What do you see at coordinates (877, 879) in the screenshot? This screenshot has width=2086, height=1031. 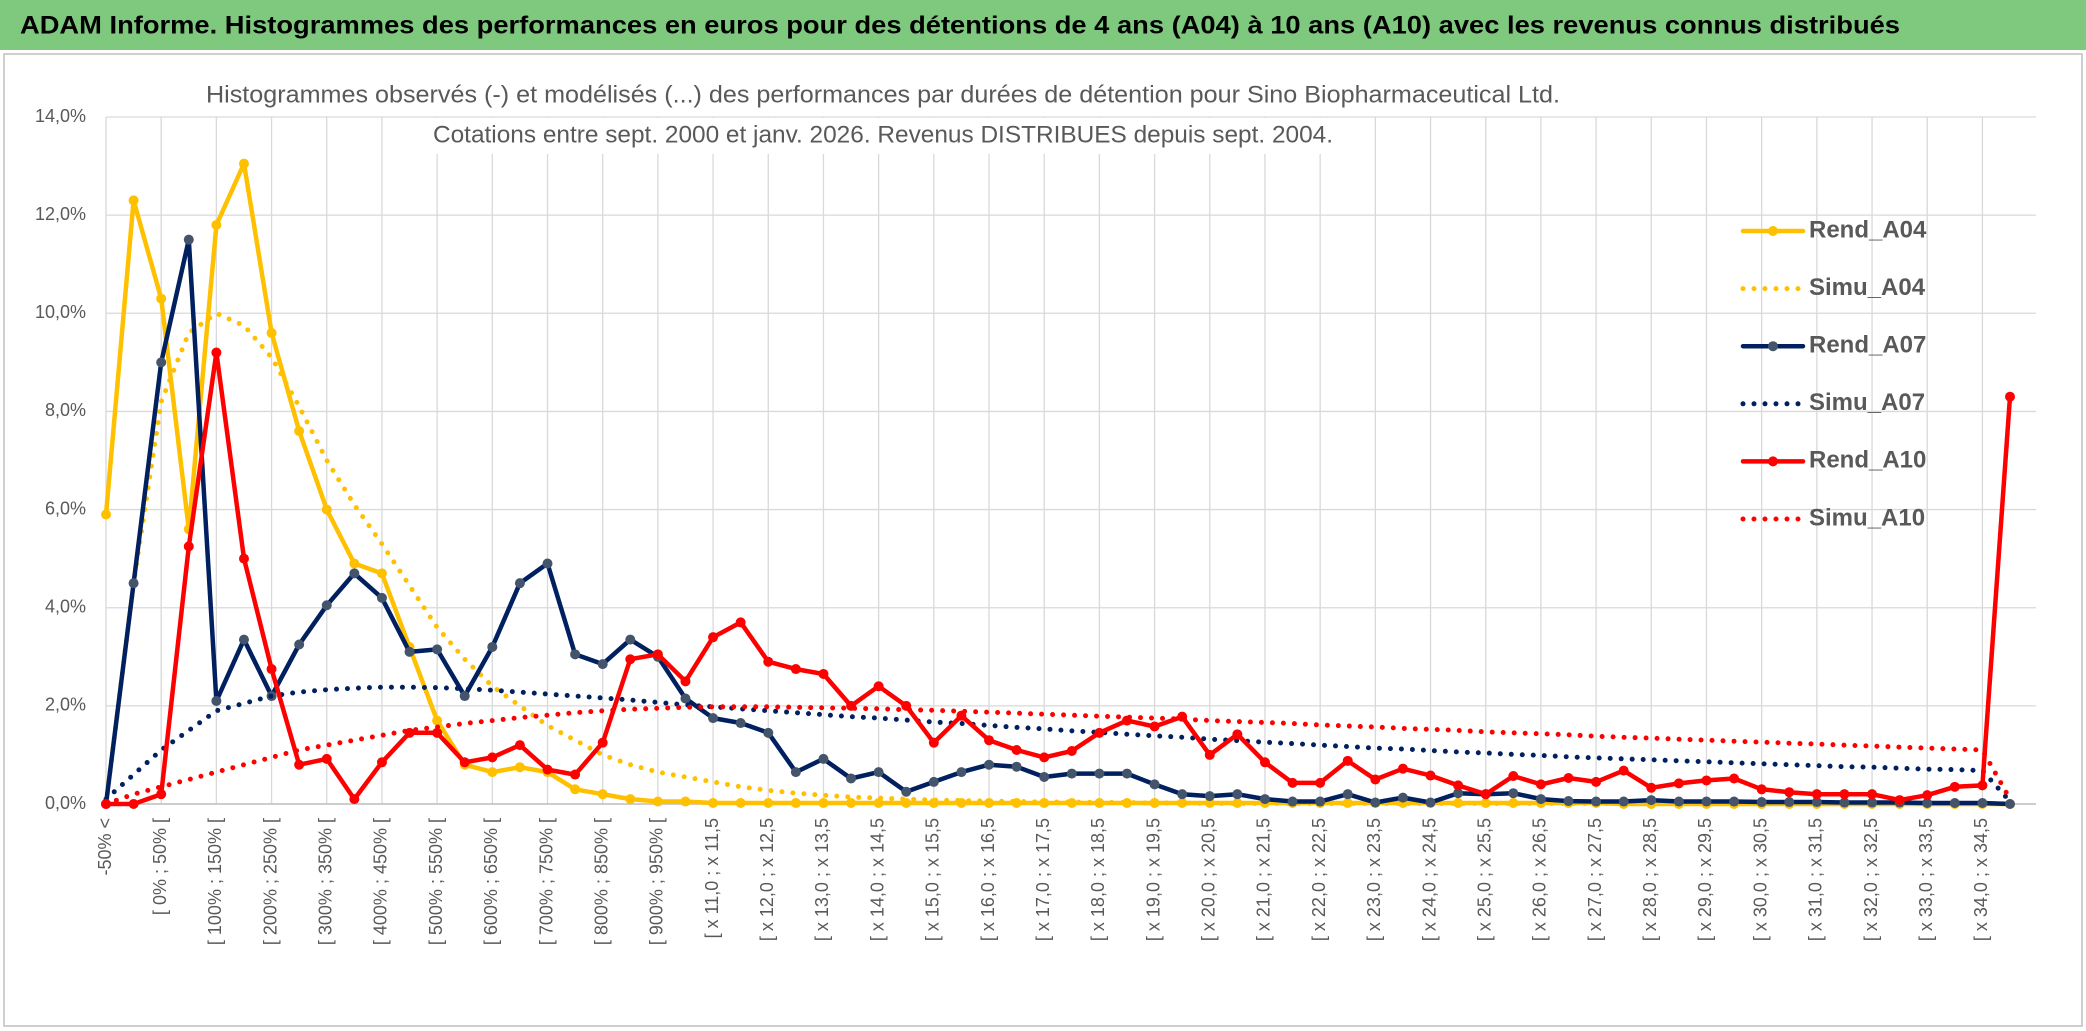 I see `x-tick-label: [ x 14,0 ; x 14,5` at bounding box center [877, 879].